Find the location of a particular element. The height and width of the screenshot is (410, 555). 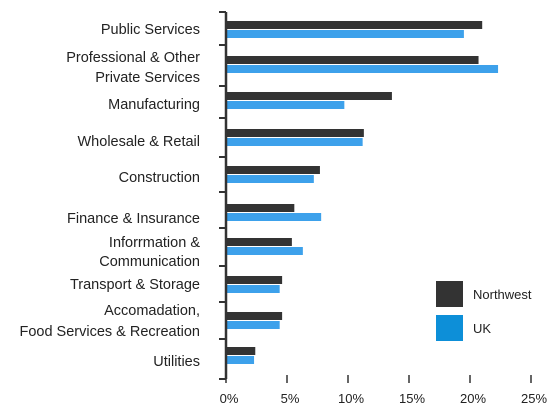

category-label: Public Services is located at coordinates (150, 30).